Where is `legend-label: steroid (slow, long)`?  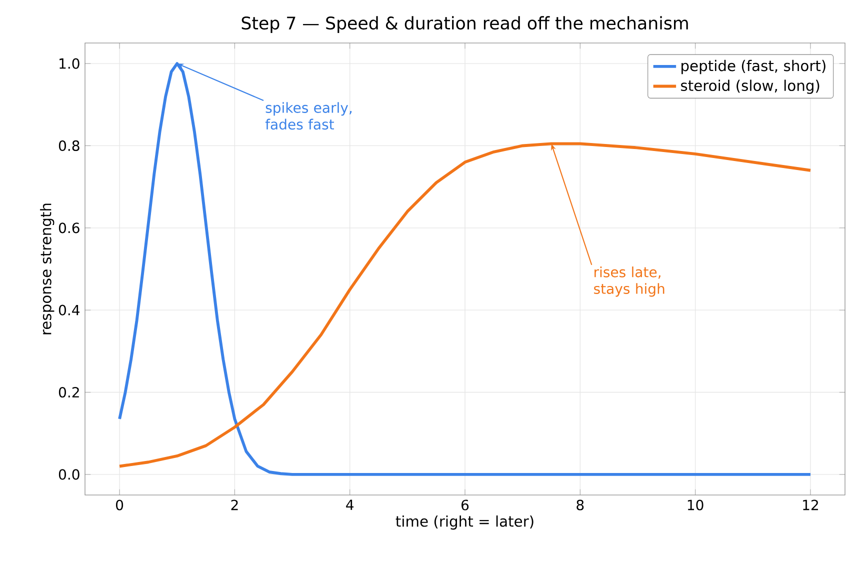
legend-label: steroid (slow, long) is located at coordinates (750, 87).